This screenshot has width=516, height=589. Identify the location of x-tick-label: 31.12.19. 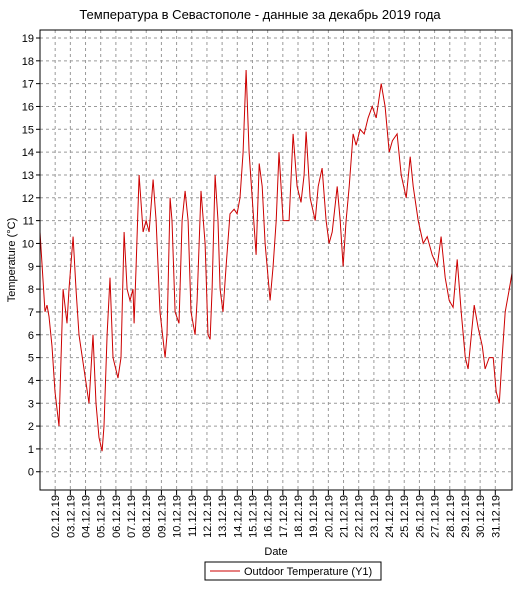
(496, 516).